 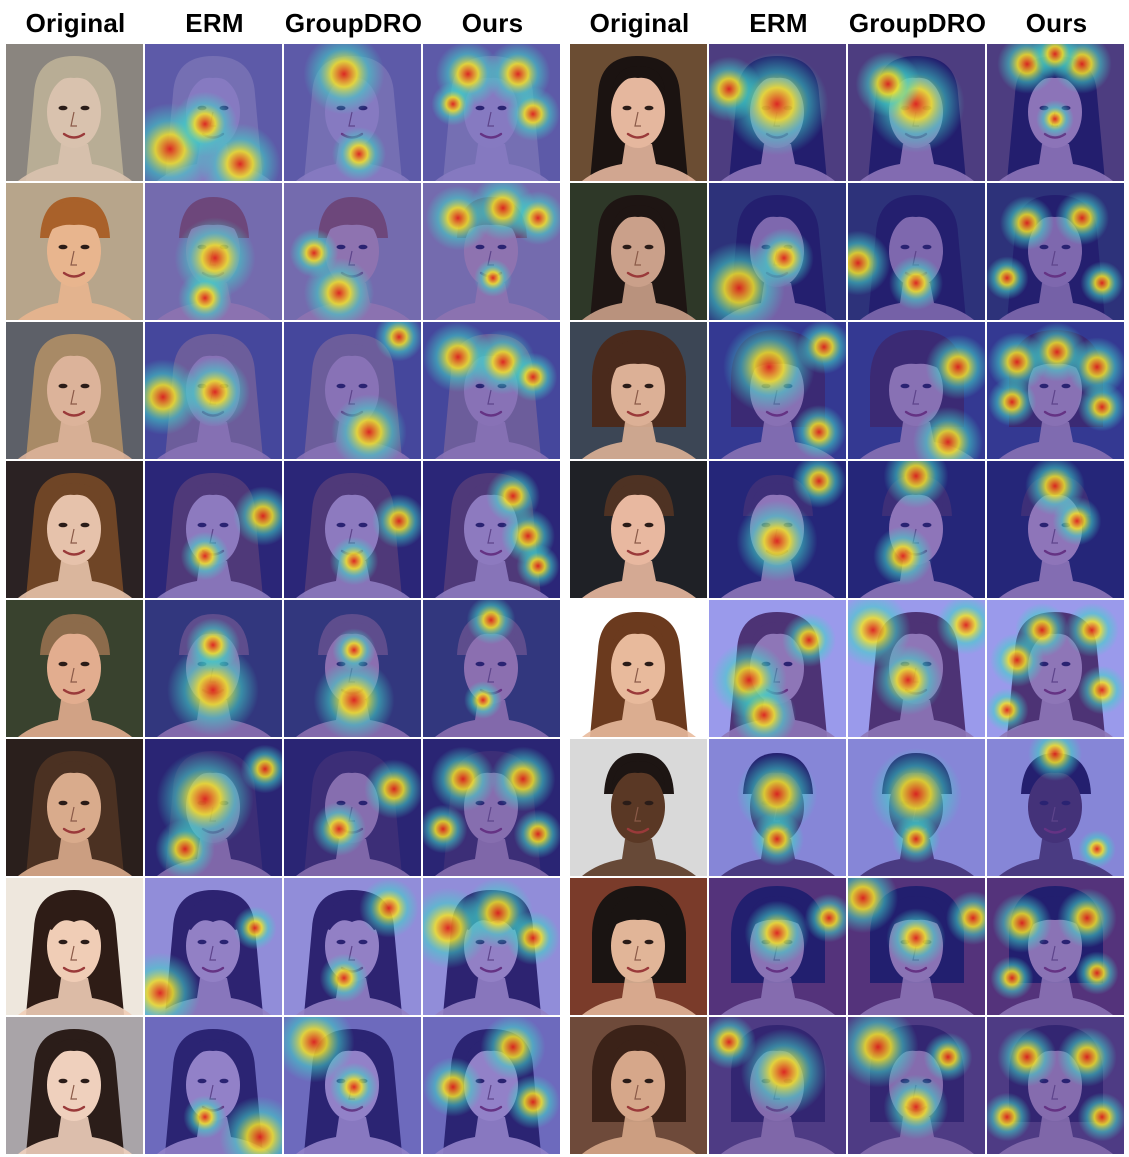 I want to click on groupdro-heatmap-p1-r3, so click(x=352, y=390).